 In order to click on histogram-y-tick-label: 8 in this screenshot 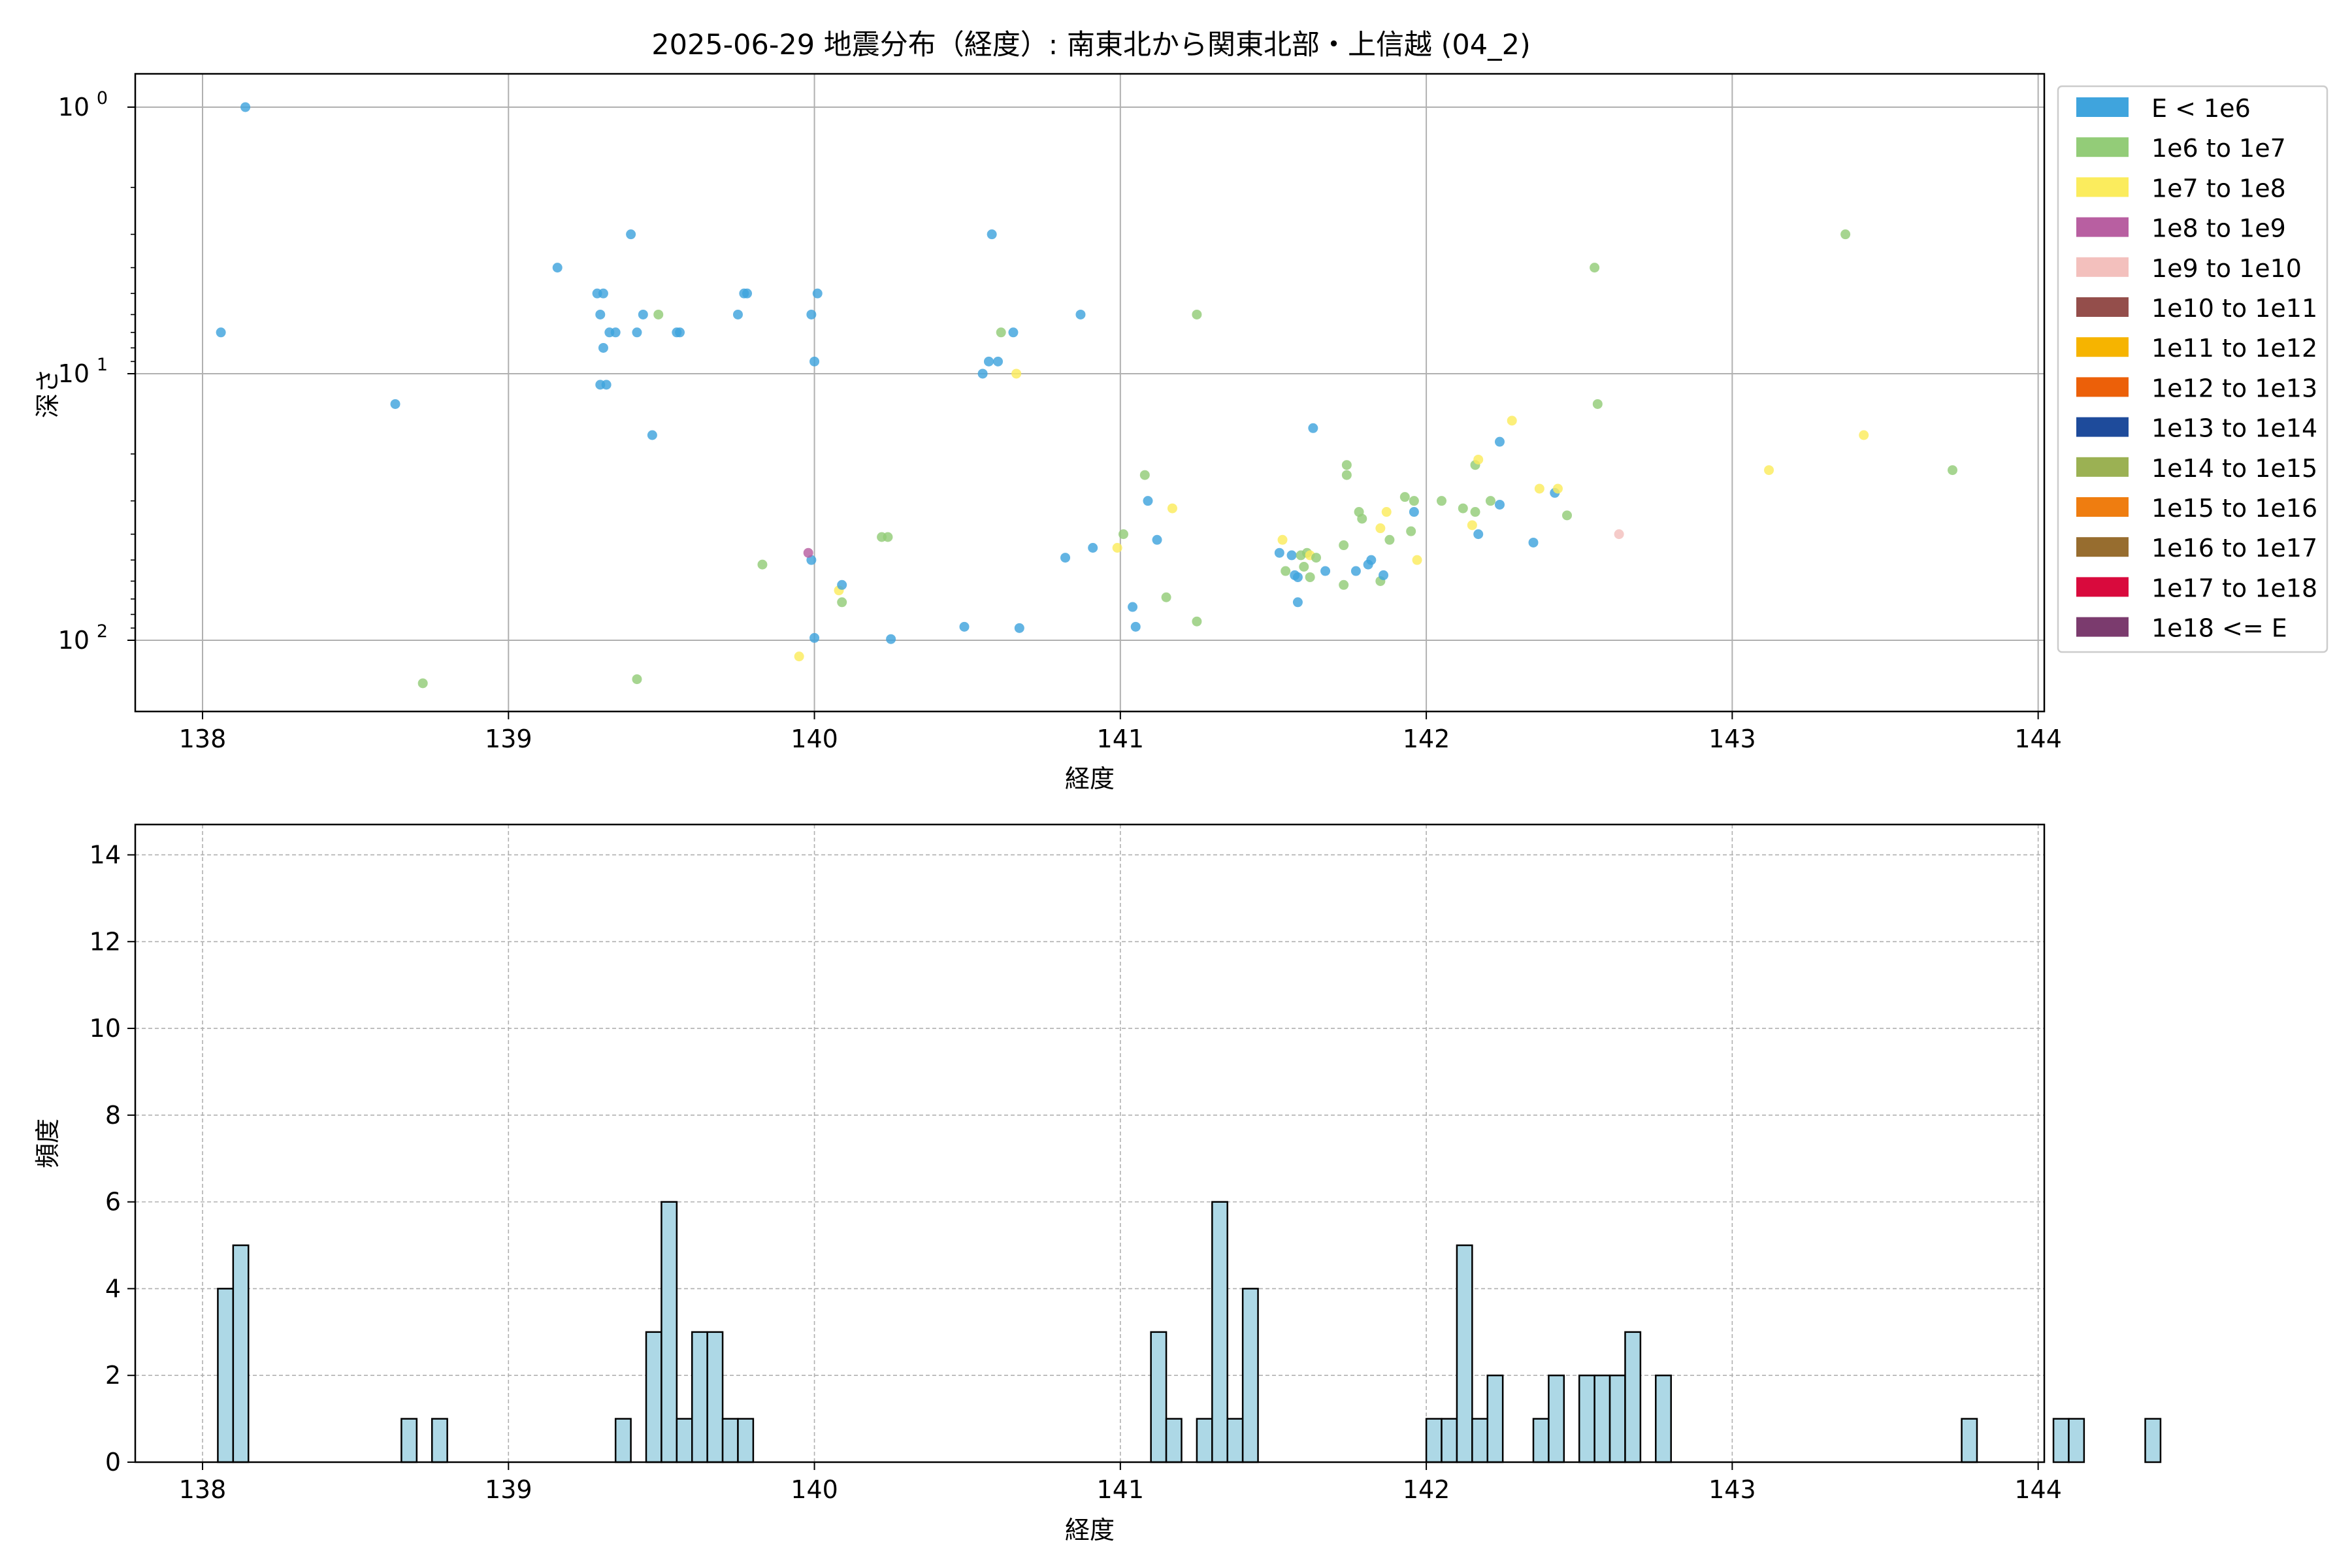, I will do `click(113, 1115)`.